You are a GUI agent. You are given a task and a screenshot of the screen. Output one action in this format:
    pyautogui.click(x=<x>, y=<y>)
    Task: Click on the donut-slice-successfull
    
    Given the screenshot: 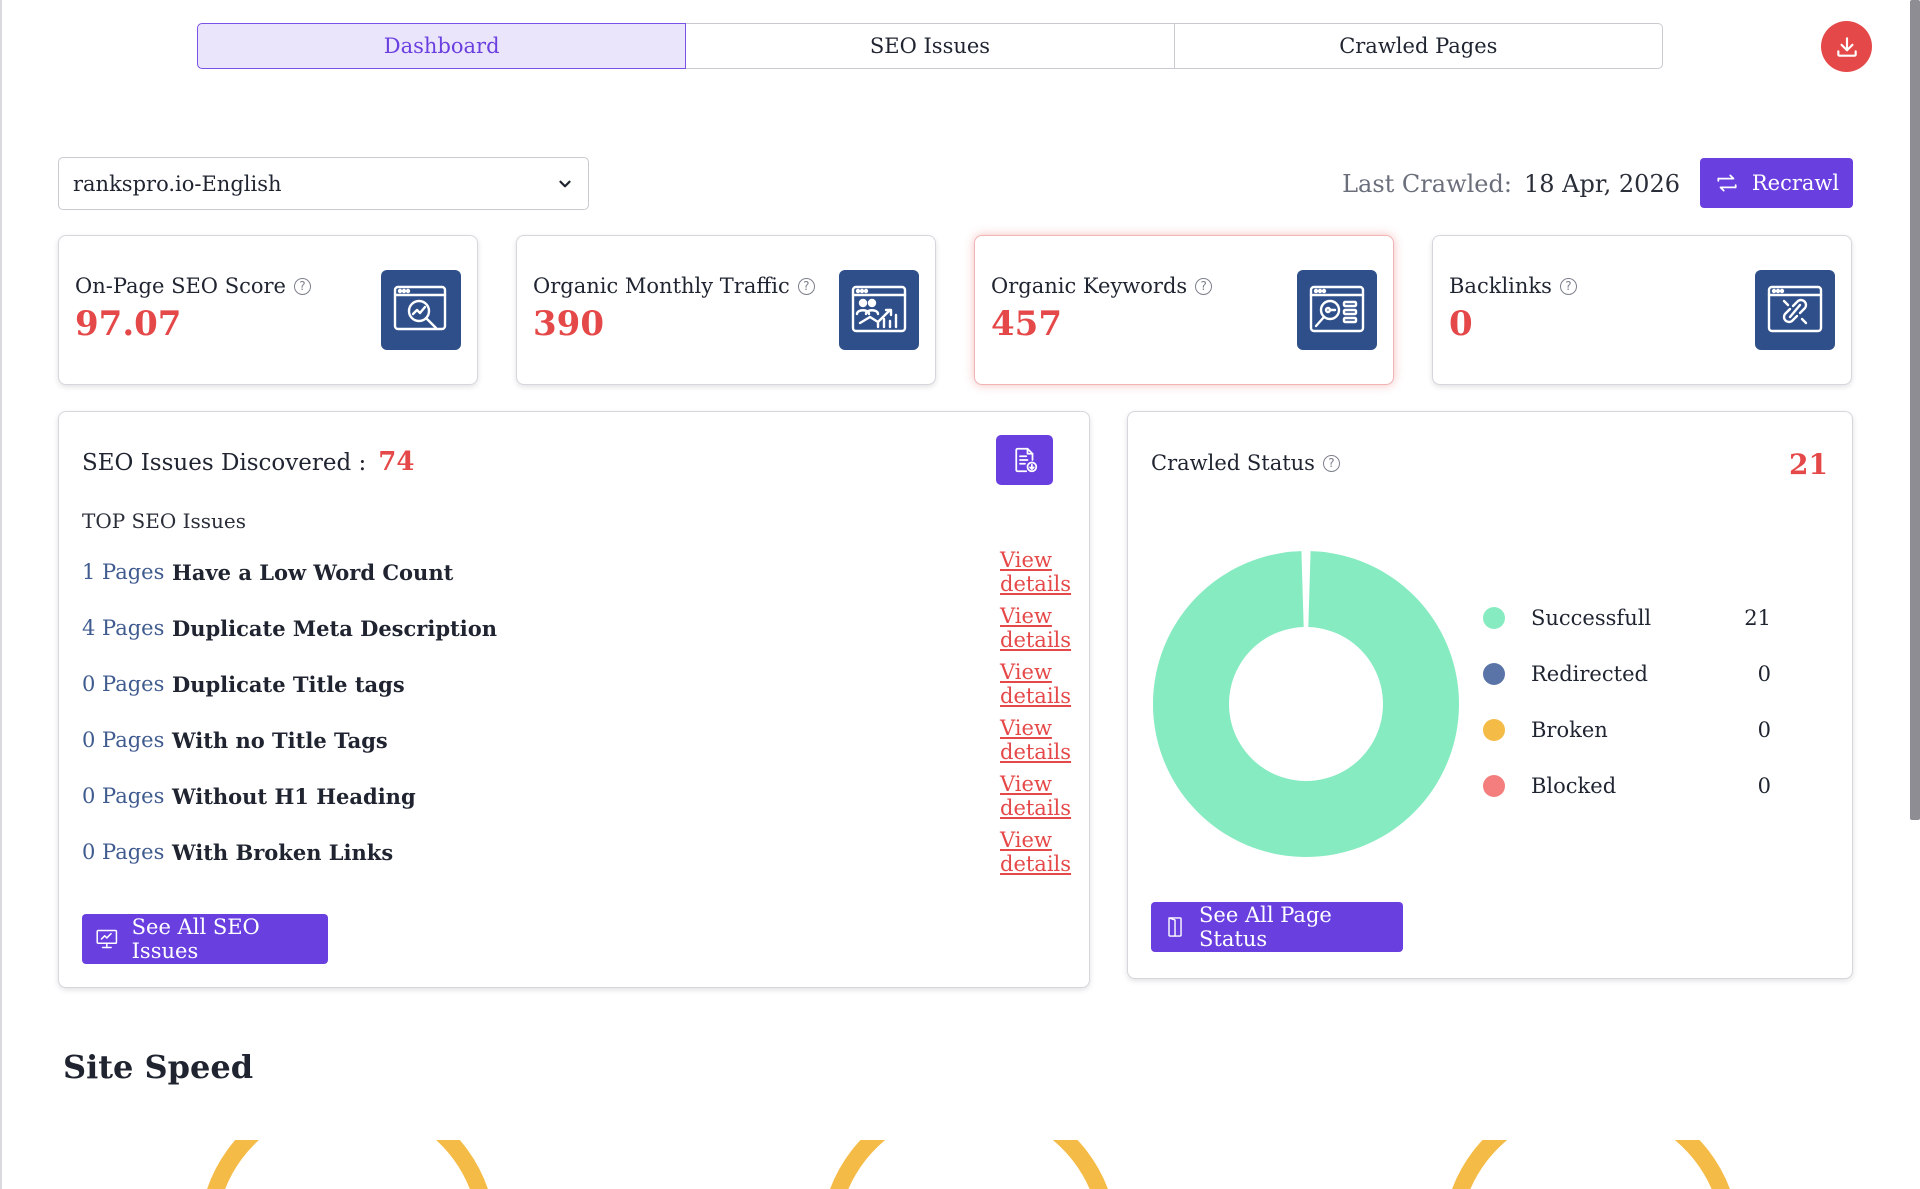 What is the action you would take?
    pyautogui.click(x=1306, y=704)
    